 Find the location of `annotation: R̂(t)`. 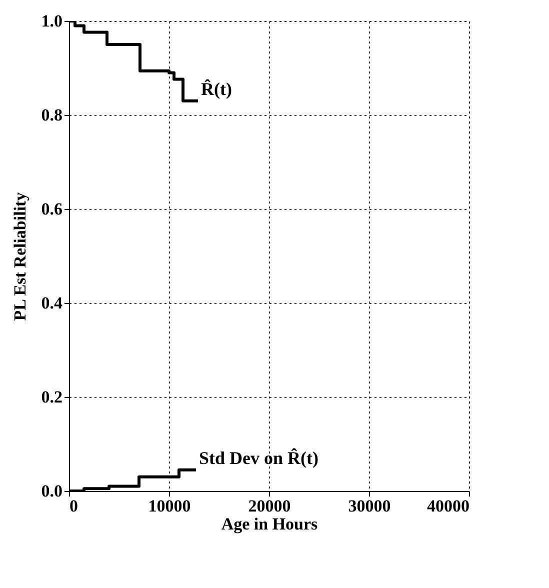

annotation: R̂(t) is located at coordinates (216, 88).